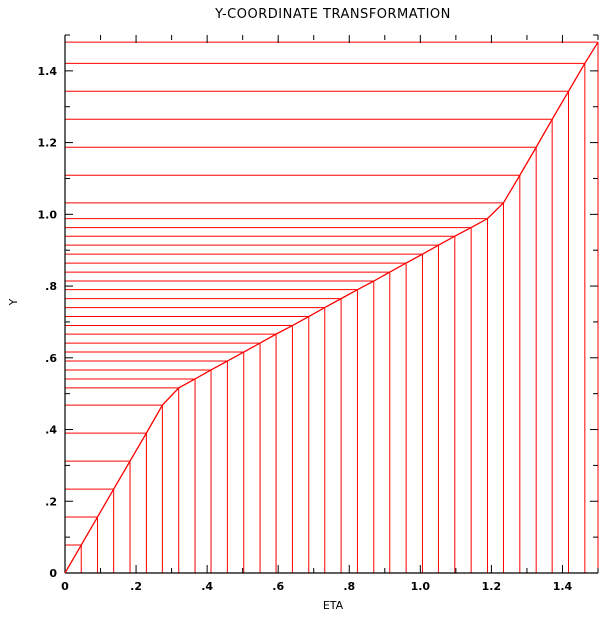 The image size is (600, 618). Describe the element at coordinates (51, 430) in the screenshot. I see `y-tick-label: .4` at that location.